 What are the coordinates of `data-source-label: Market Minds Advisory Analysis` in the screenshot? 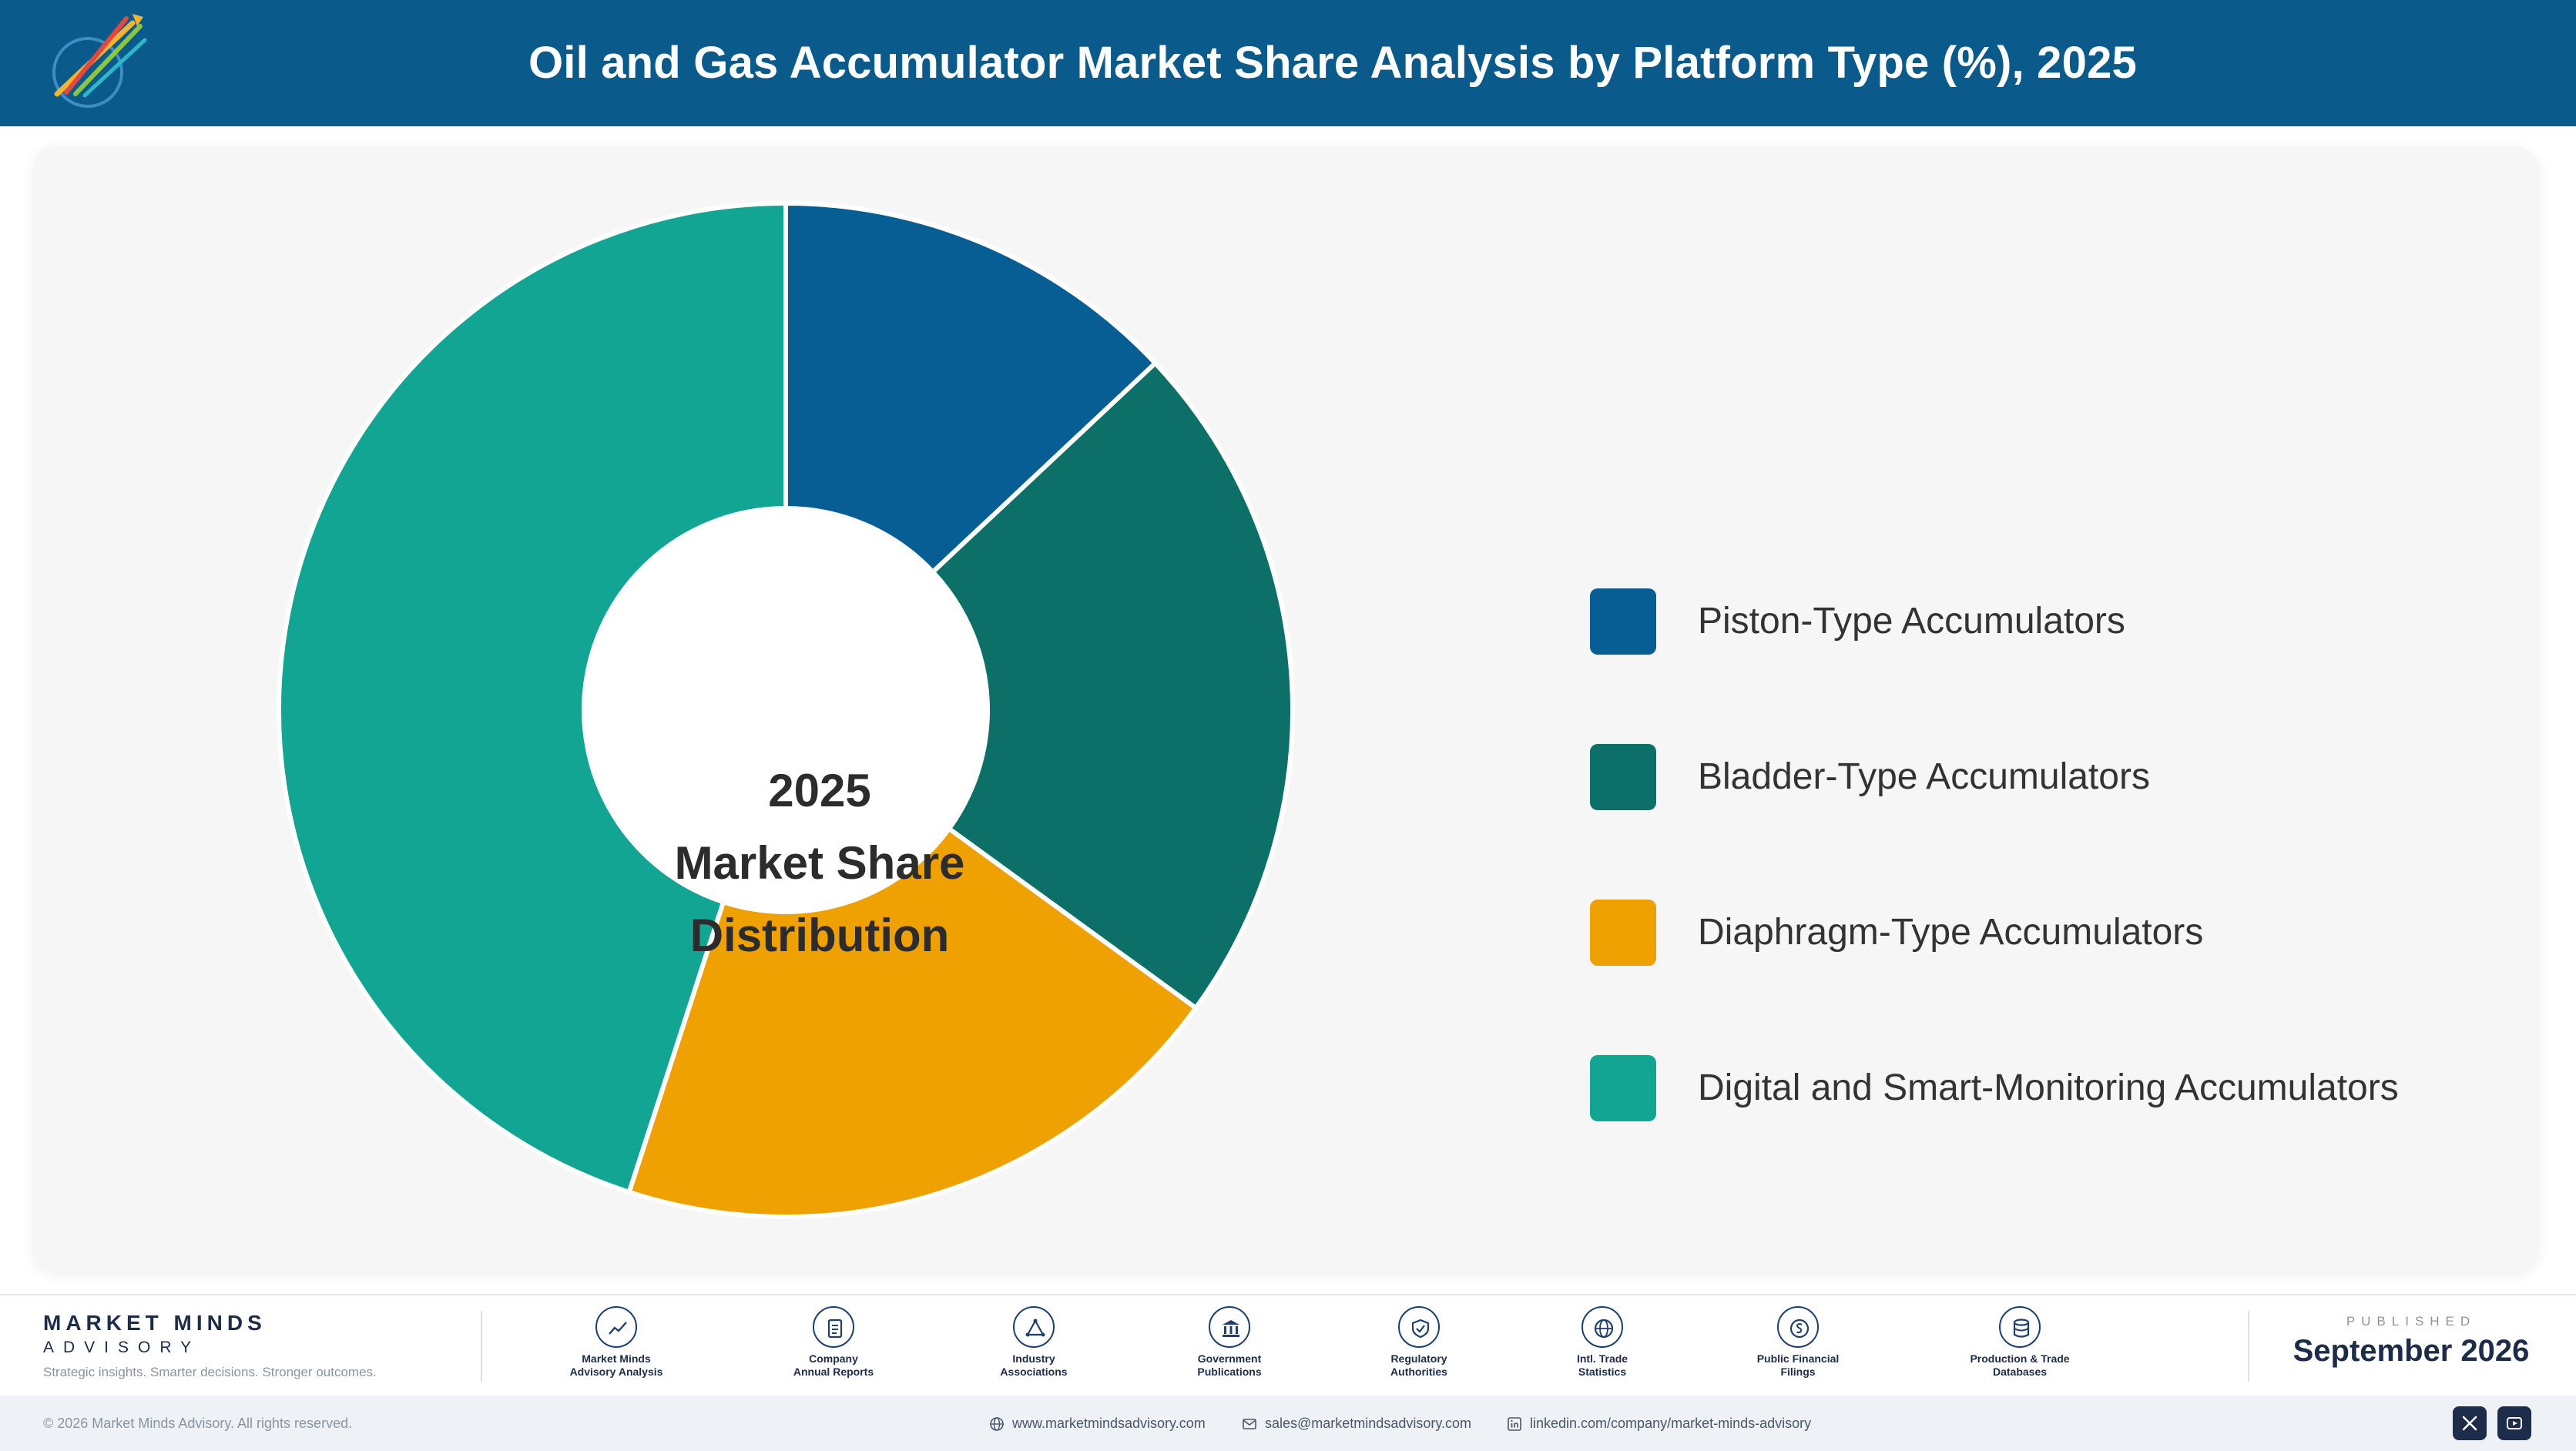 It's located at (616, 1365).